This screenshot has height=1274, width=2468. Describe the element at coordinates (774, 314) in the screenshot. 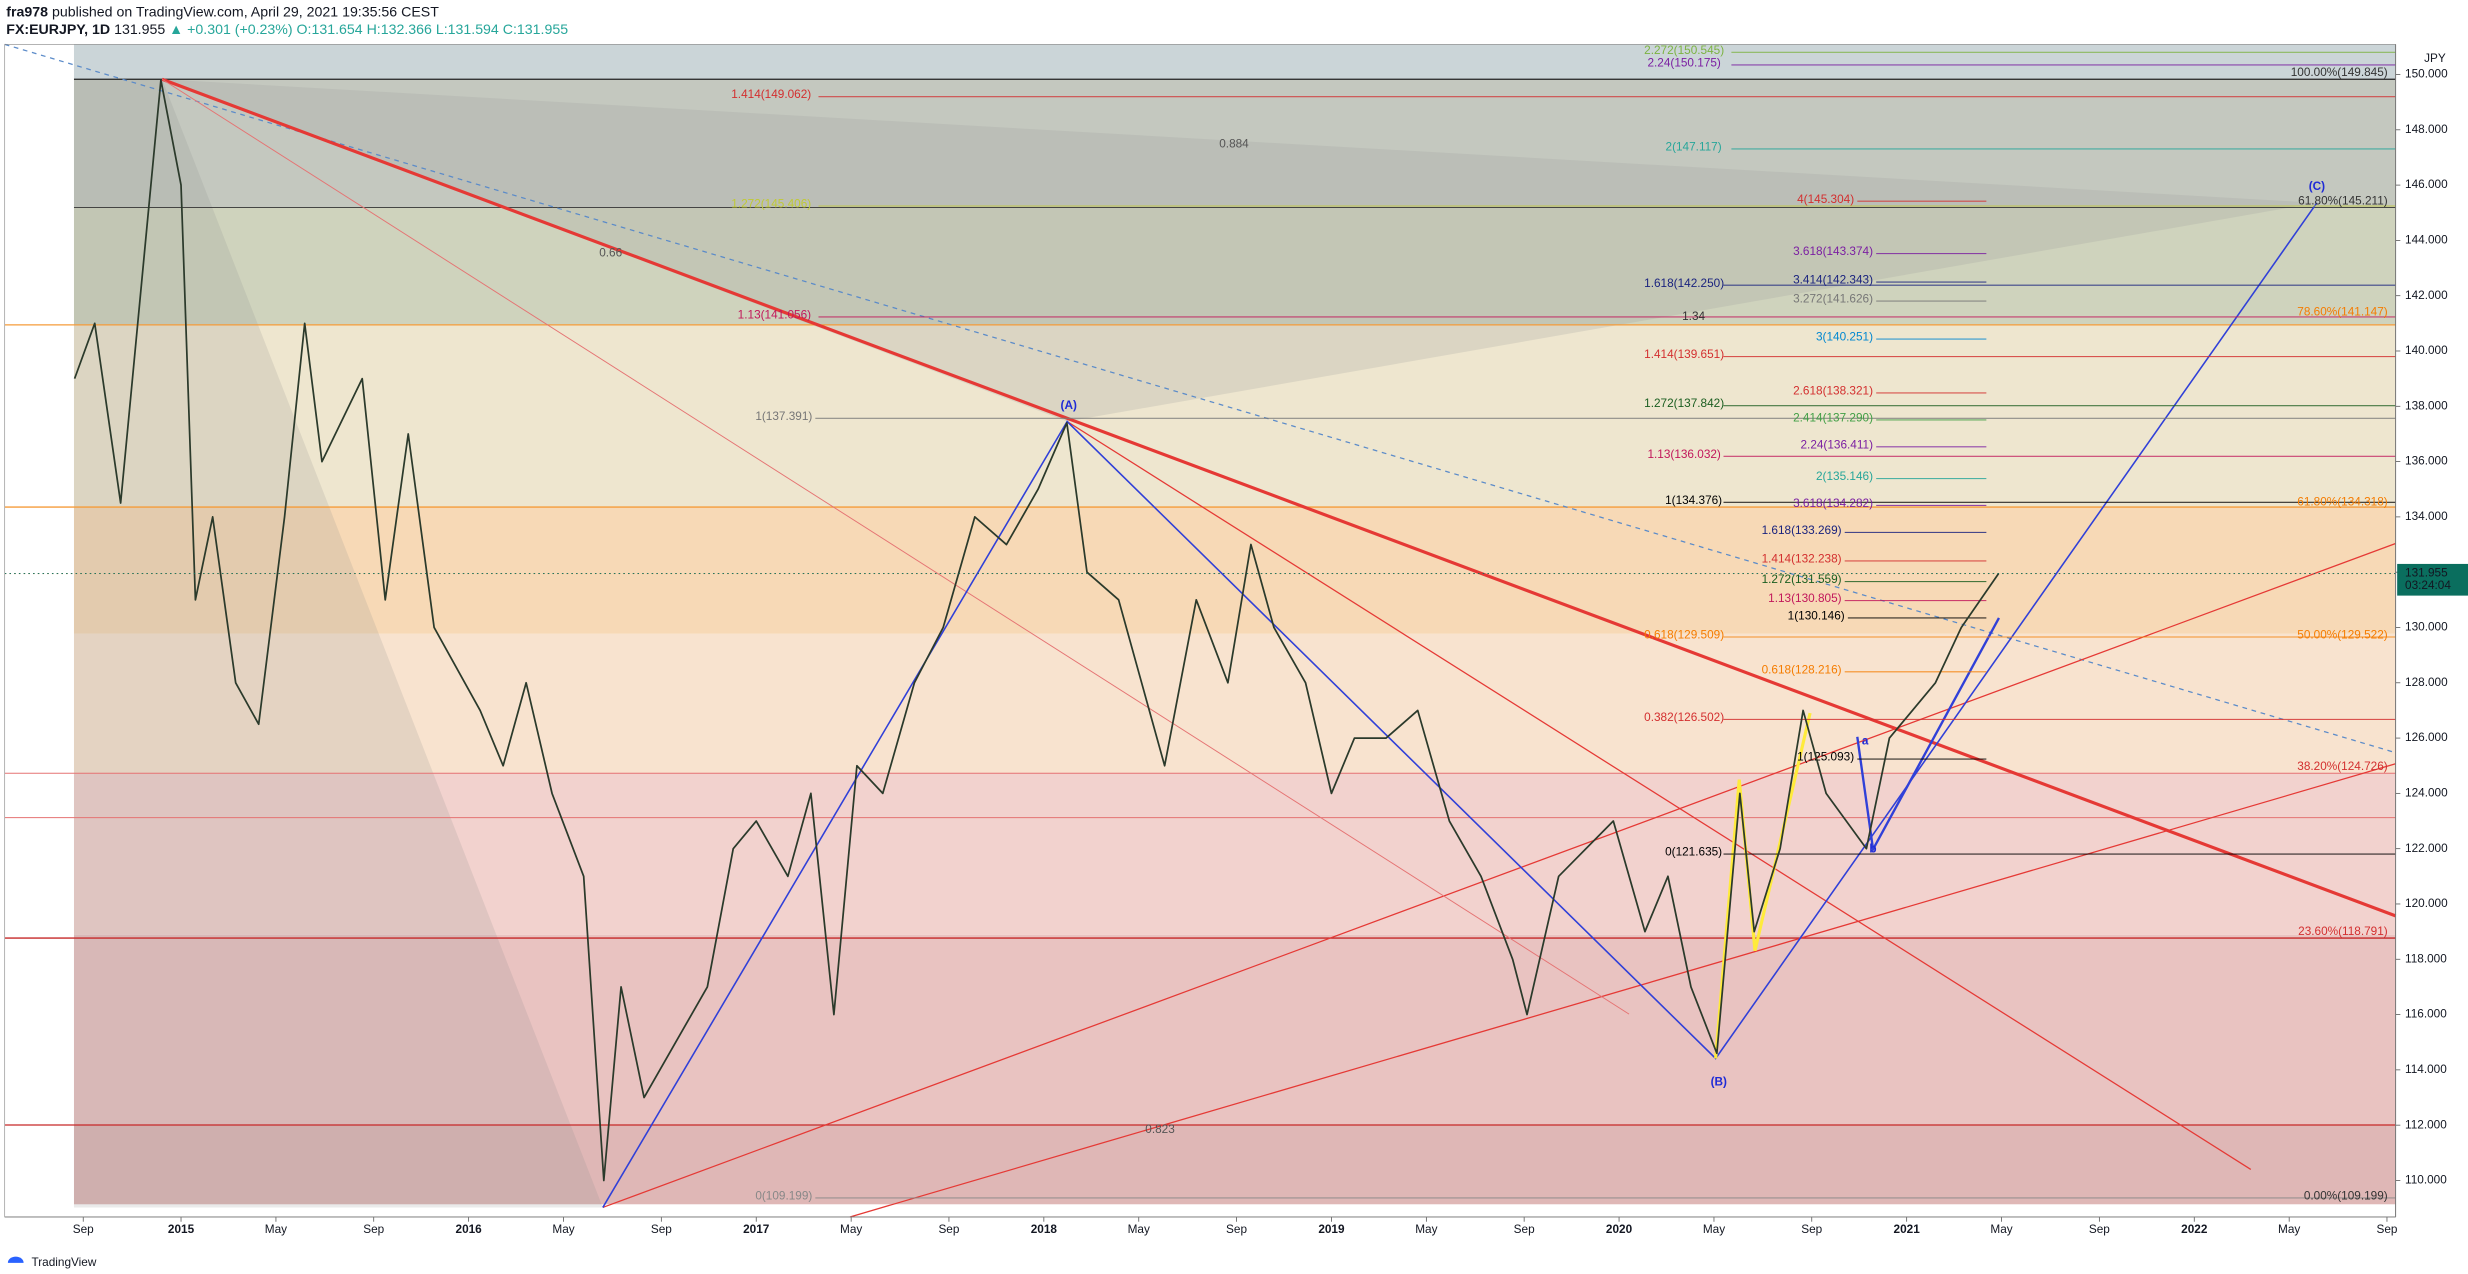

I see `fib-label: 1.13(141.056)` at that location.